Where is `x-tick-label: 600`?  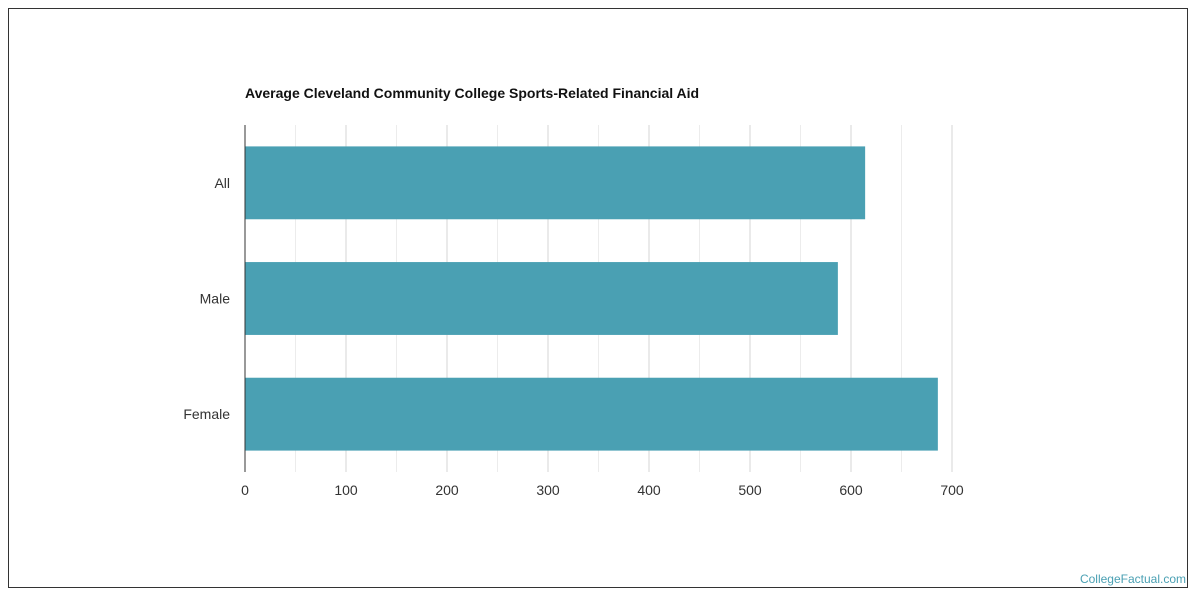
x-tick-label: 600 is located at coordinates (851, 490).